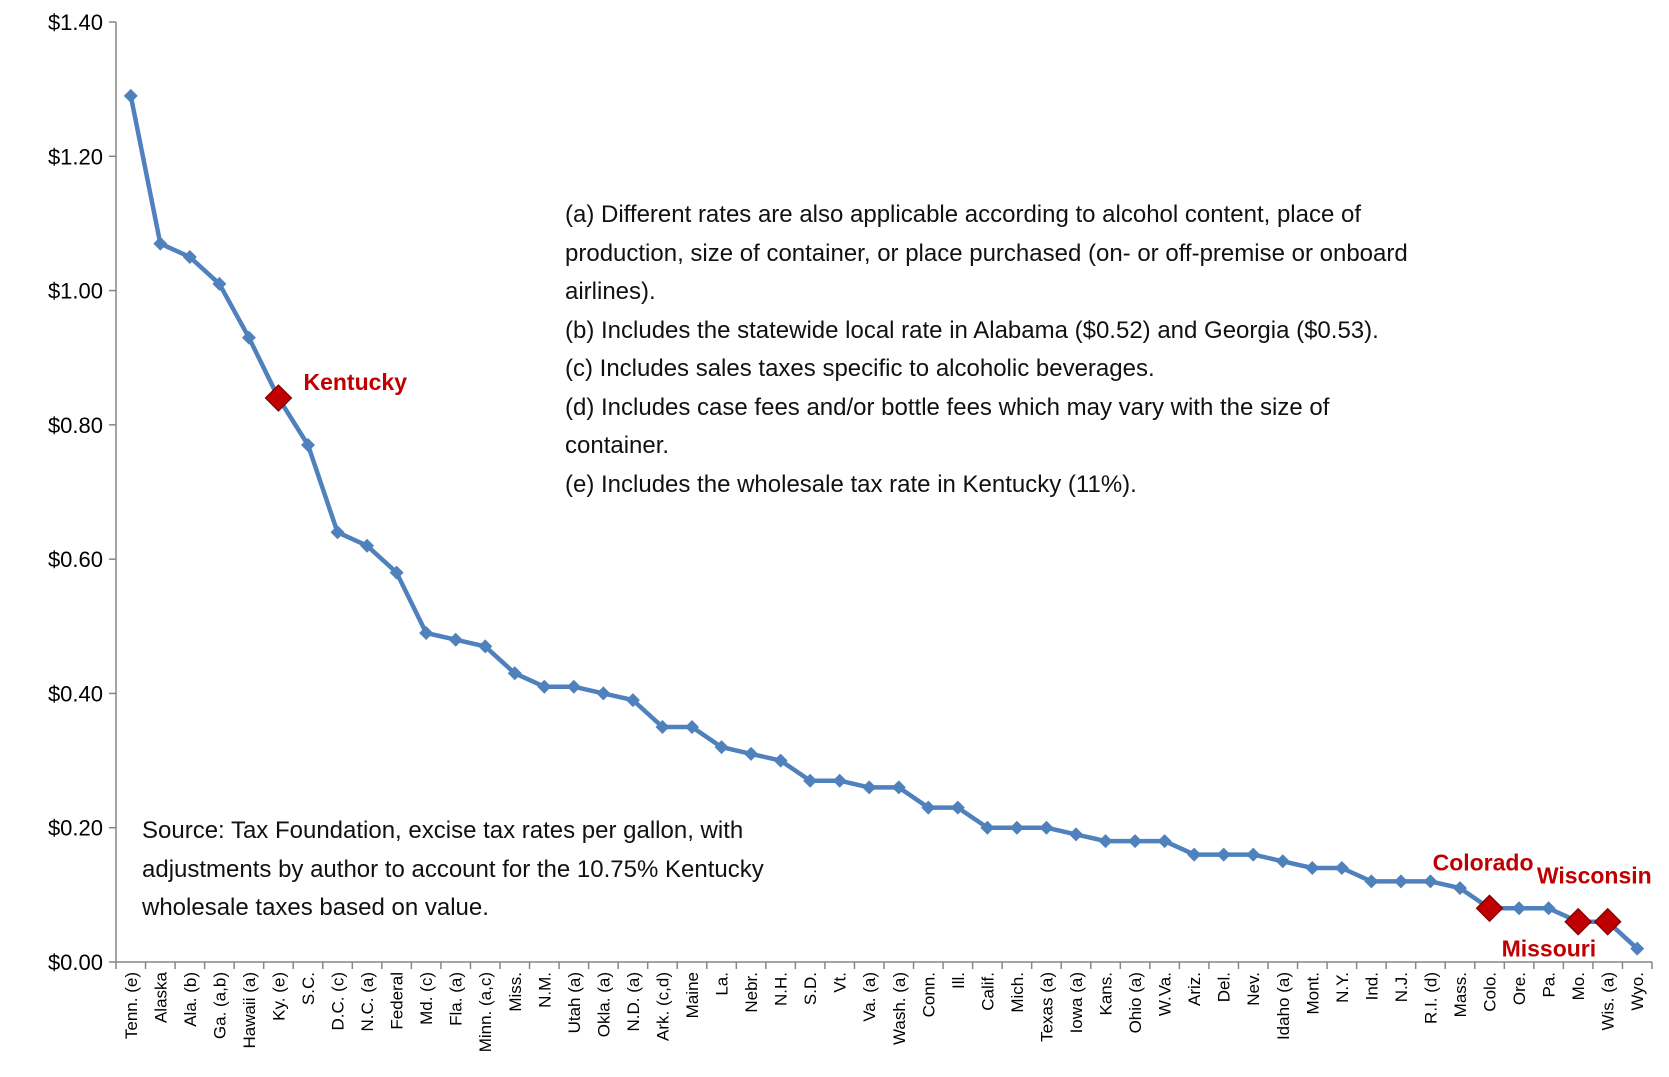 The image size is (1669, 1077). What do you see at coordinates (75, 693) in the screenshot?
I see `y-tick-label: $0.40` at bounding box center [75, 693].